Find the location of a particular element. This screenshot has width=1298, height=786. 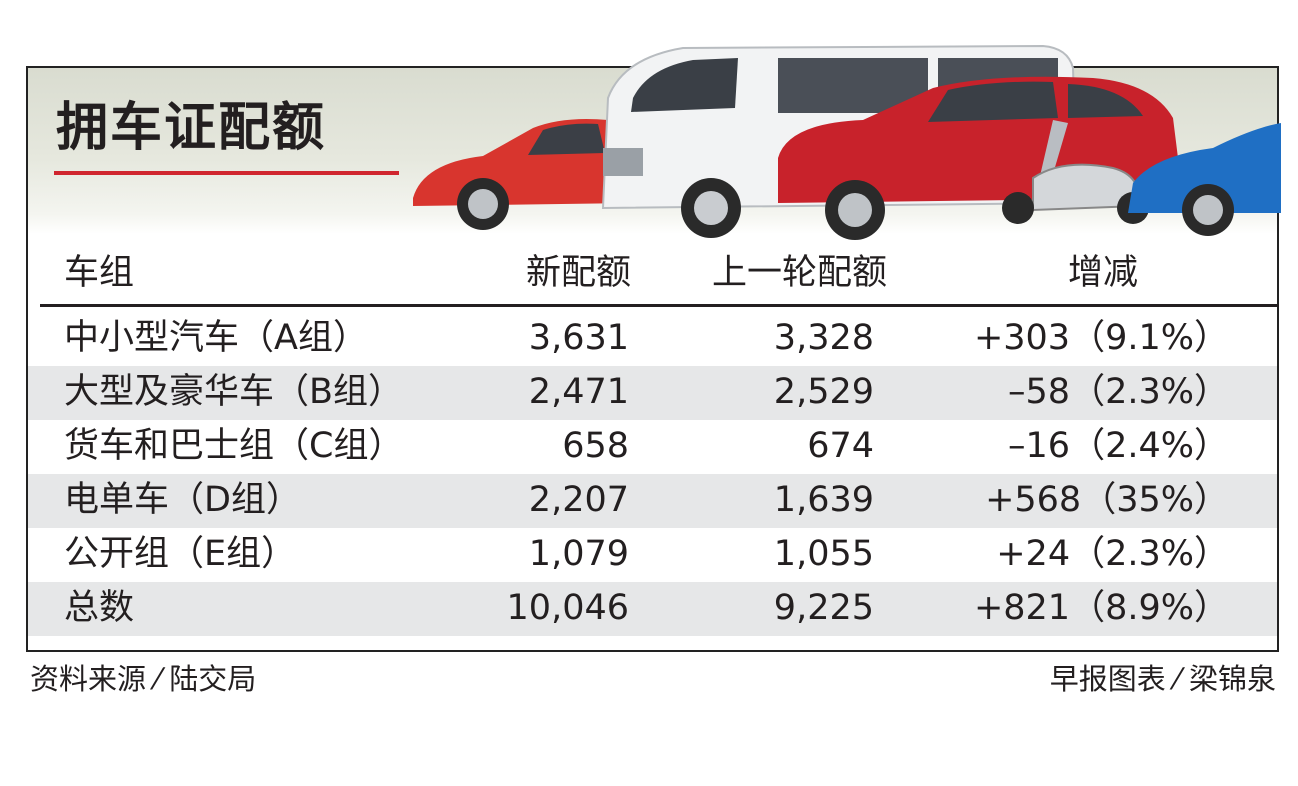

column-header-change: 增减 is located at coordinates (1103, 273).